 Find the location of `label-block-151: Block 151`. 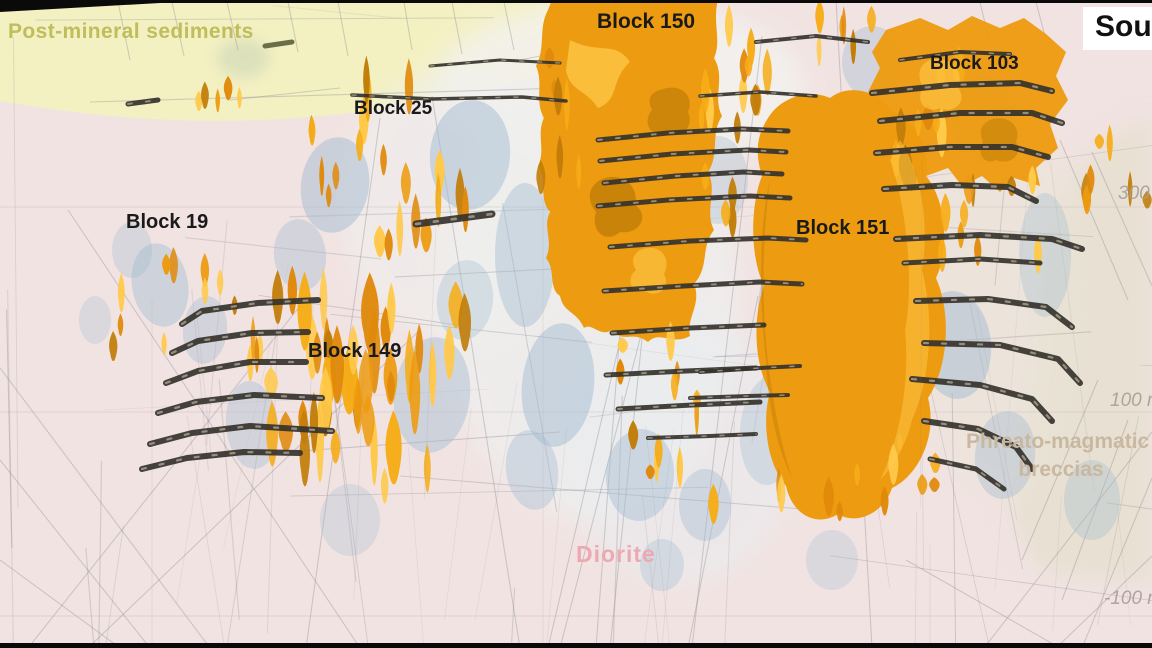

label-block-151: Block 151 is located at coordinates (843, 228).